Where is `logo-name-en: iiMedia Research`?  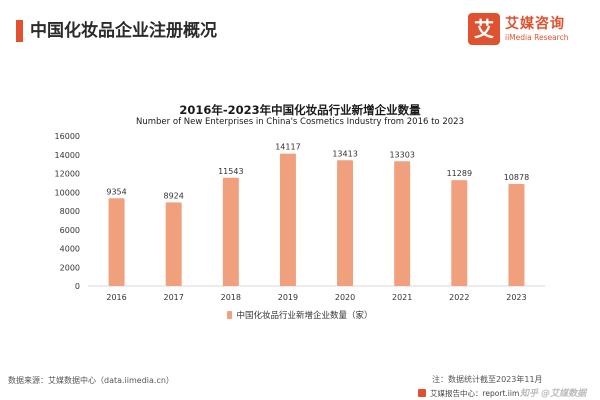
logo-name-en: iiMedia Research is located at coordinates (537, 37).